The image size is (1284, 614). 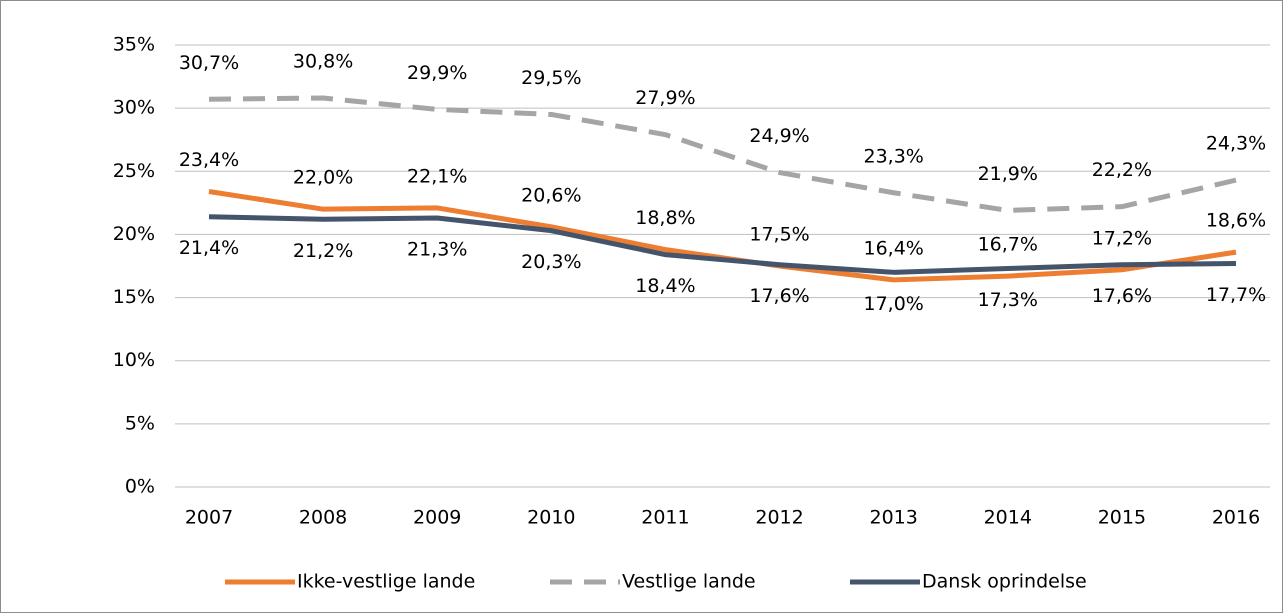 What do you see at coordinates (1236, 221) in the screenshot?
I see `data-label: 18,6%` at bounding box center [1236, 221].